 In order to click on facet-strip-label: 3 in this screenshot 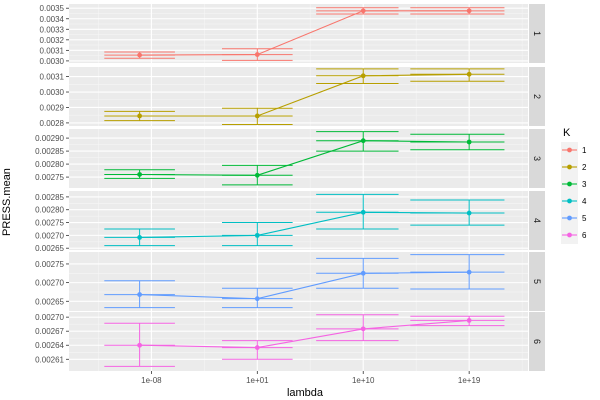, I will do `click(537, 158)`.